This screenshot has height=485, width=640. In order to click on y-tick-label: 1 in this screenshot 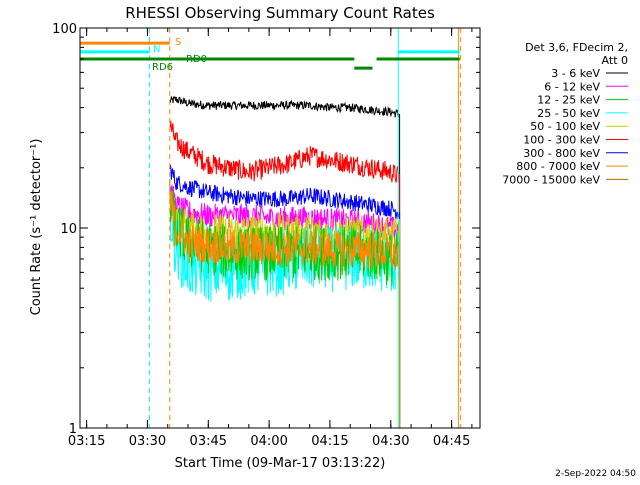, I will do `click(73, 429)`.